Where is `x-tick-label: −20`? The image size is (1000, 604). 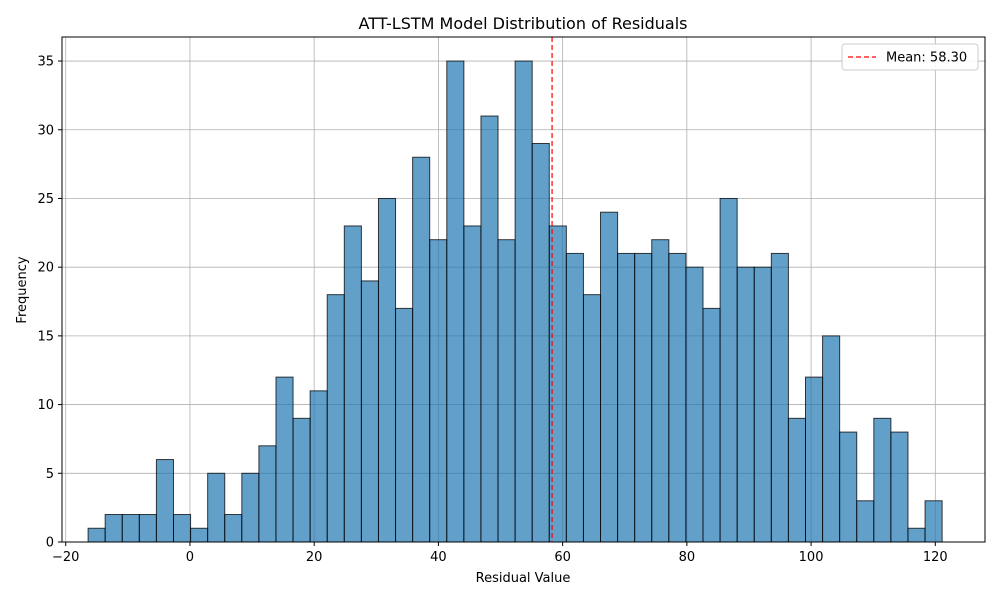
x-tick-label: −20 is located at coordinates (65, 557).